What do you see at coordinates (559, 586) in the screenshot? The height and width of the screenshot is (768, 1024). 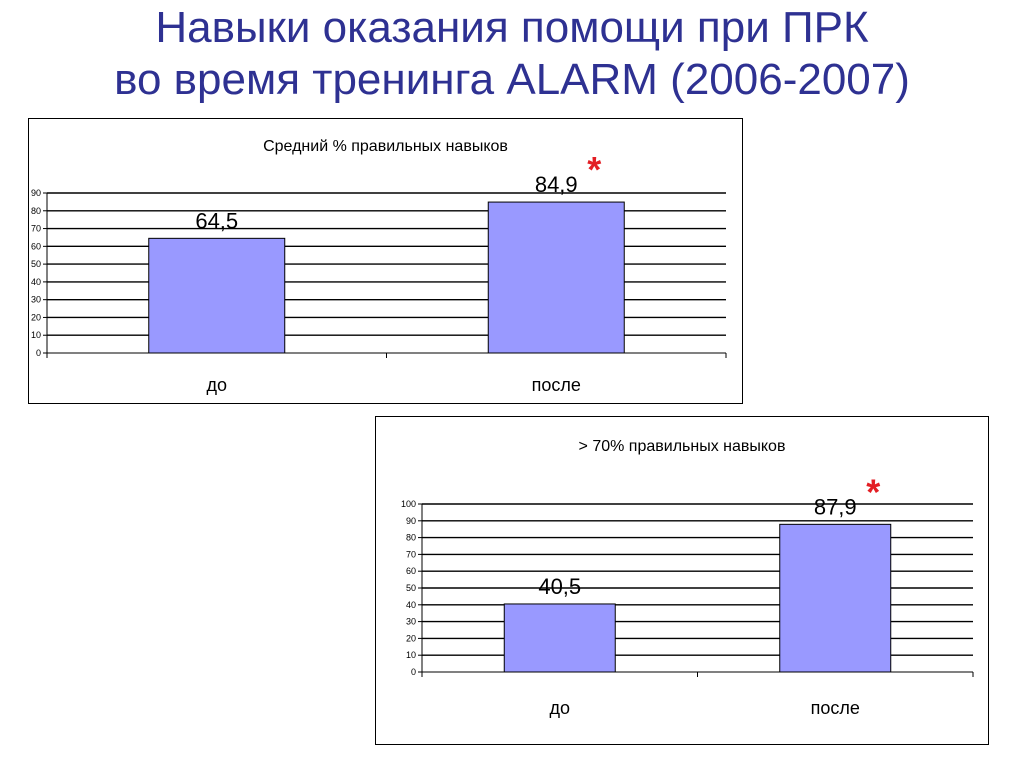 I see `data-label: 40,5` at bounding box center [559, 586].